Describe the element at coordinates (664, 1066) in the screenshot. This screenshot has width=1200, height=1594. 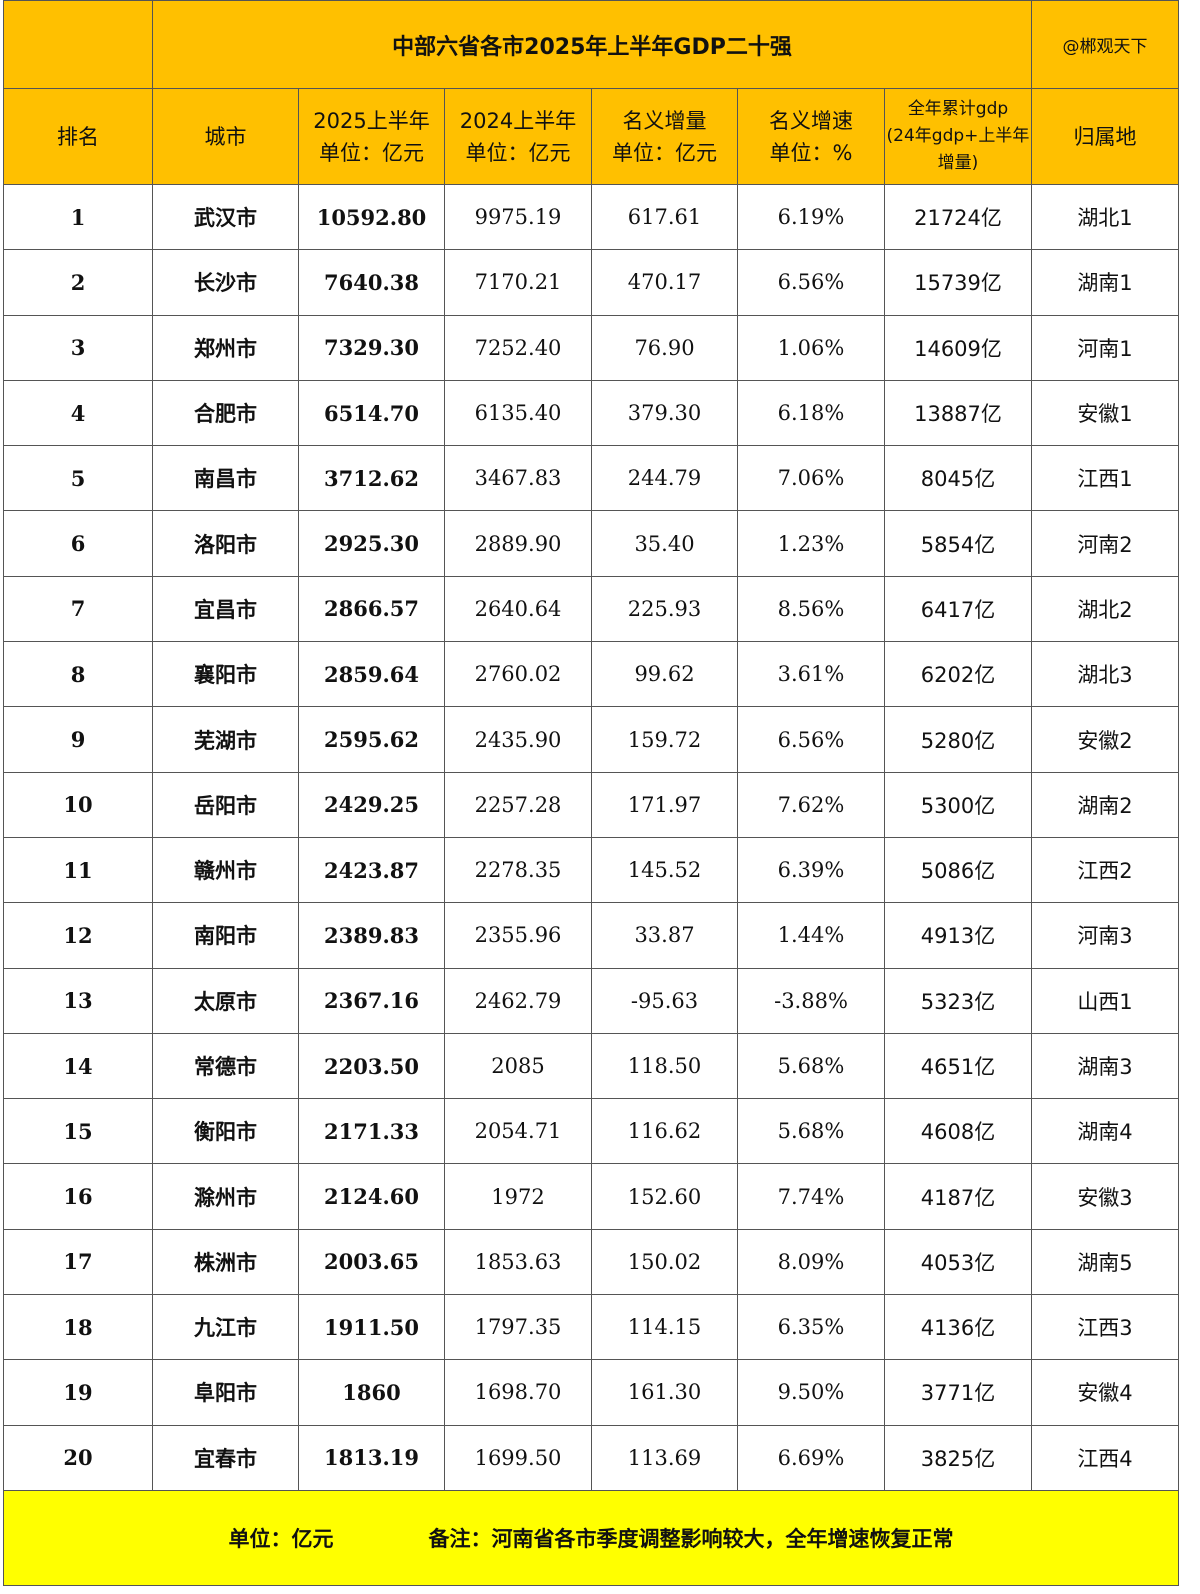
I see `cell-nominal-increase: 118.50` at that location.